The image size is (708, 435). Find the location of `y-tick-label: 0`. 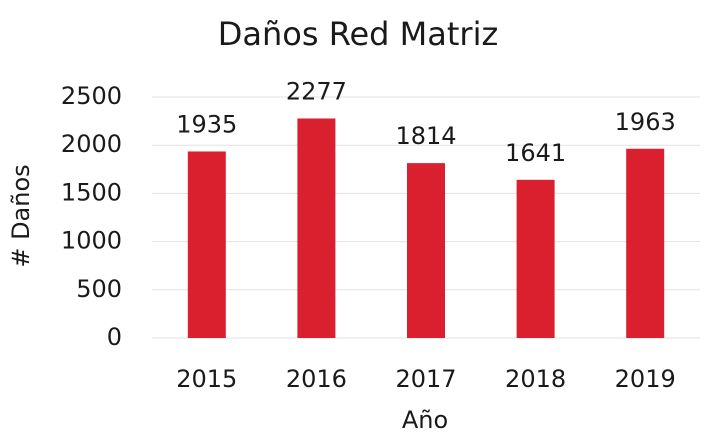

y-tick-label: 0 is located at coordinates (114, 337).